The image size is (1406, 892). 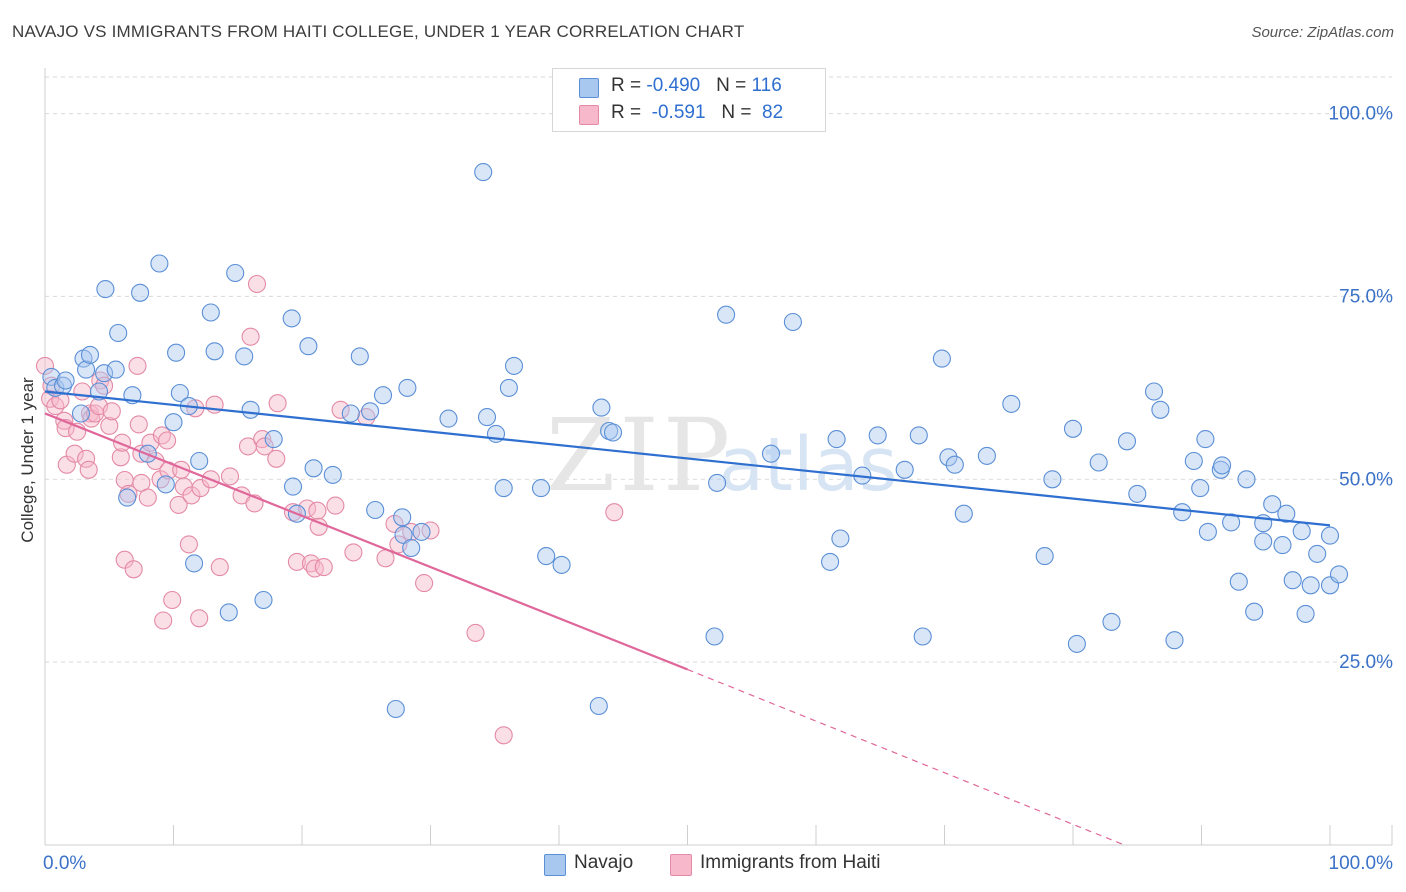 I want to click on correlation-legend: R = -0.490 N = 116 R = -0.591 N = 82, so click(x=689, y=100).